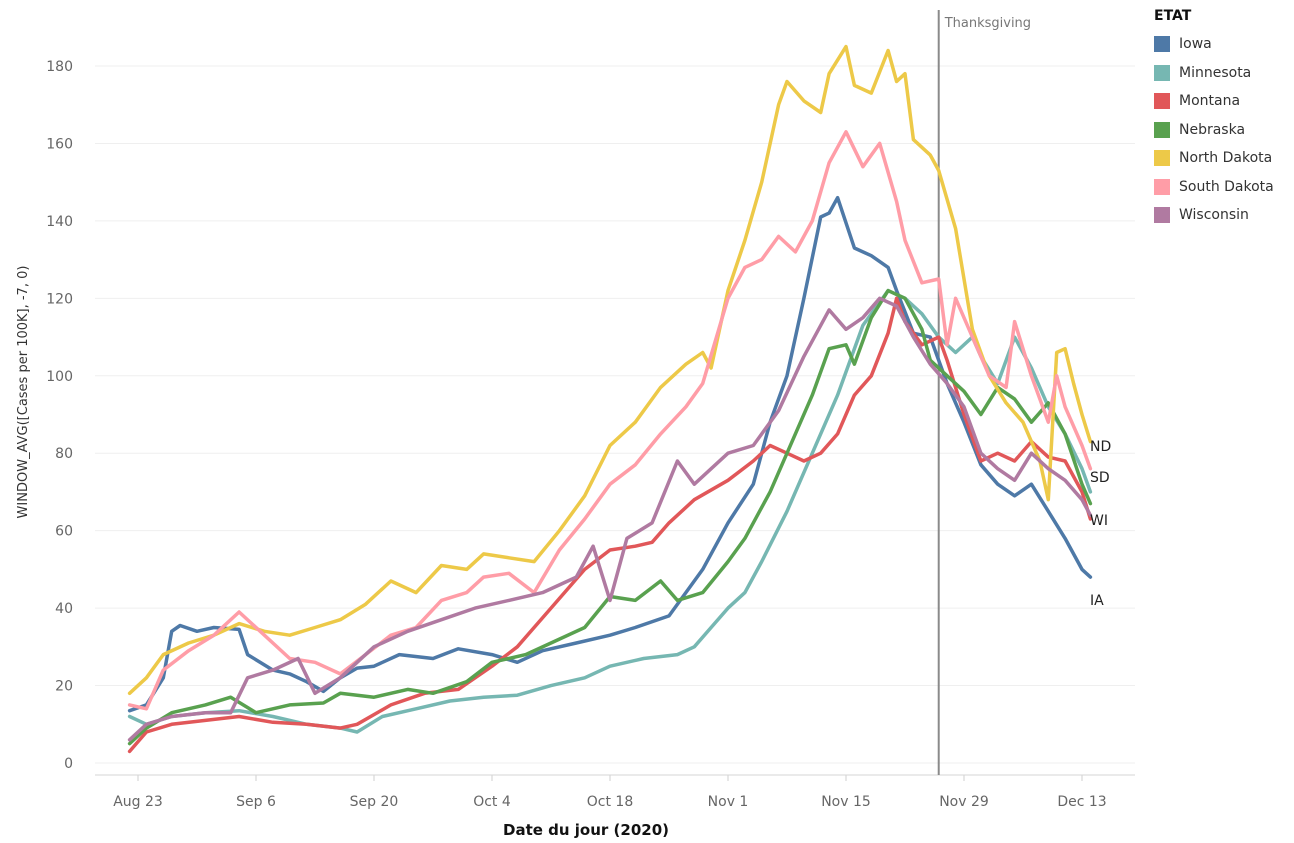 This screenshot has width=1294, height=843. I want to click on y-tick-label: 0, so click(68, 764).